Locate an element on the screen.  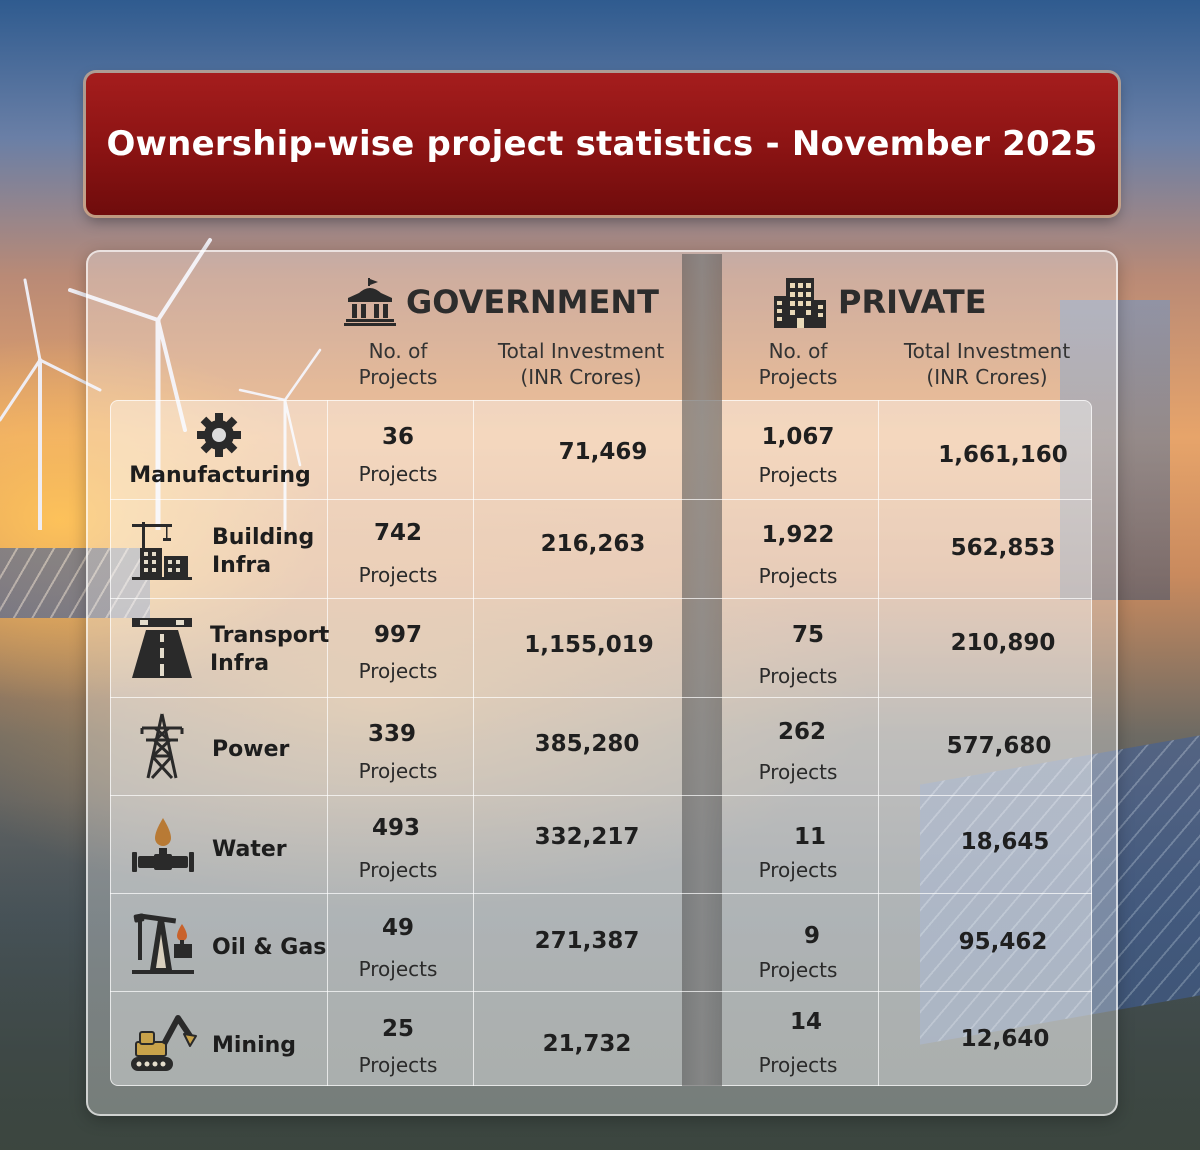
pvt-project-count: 1,067 is located at coordinates (798, 437).